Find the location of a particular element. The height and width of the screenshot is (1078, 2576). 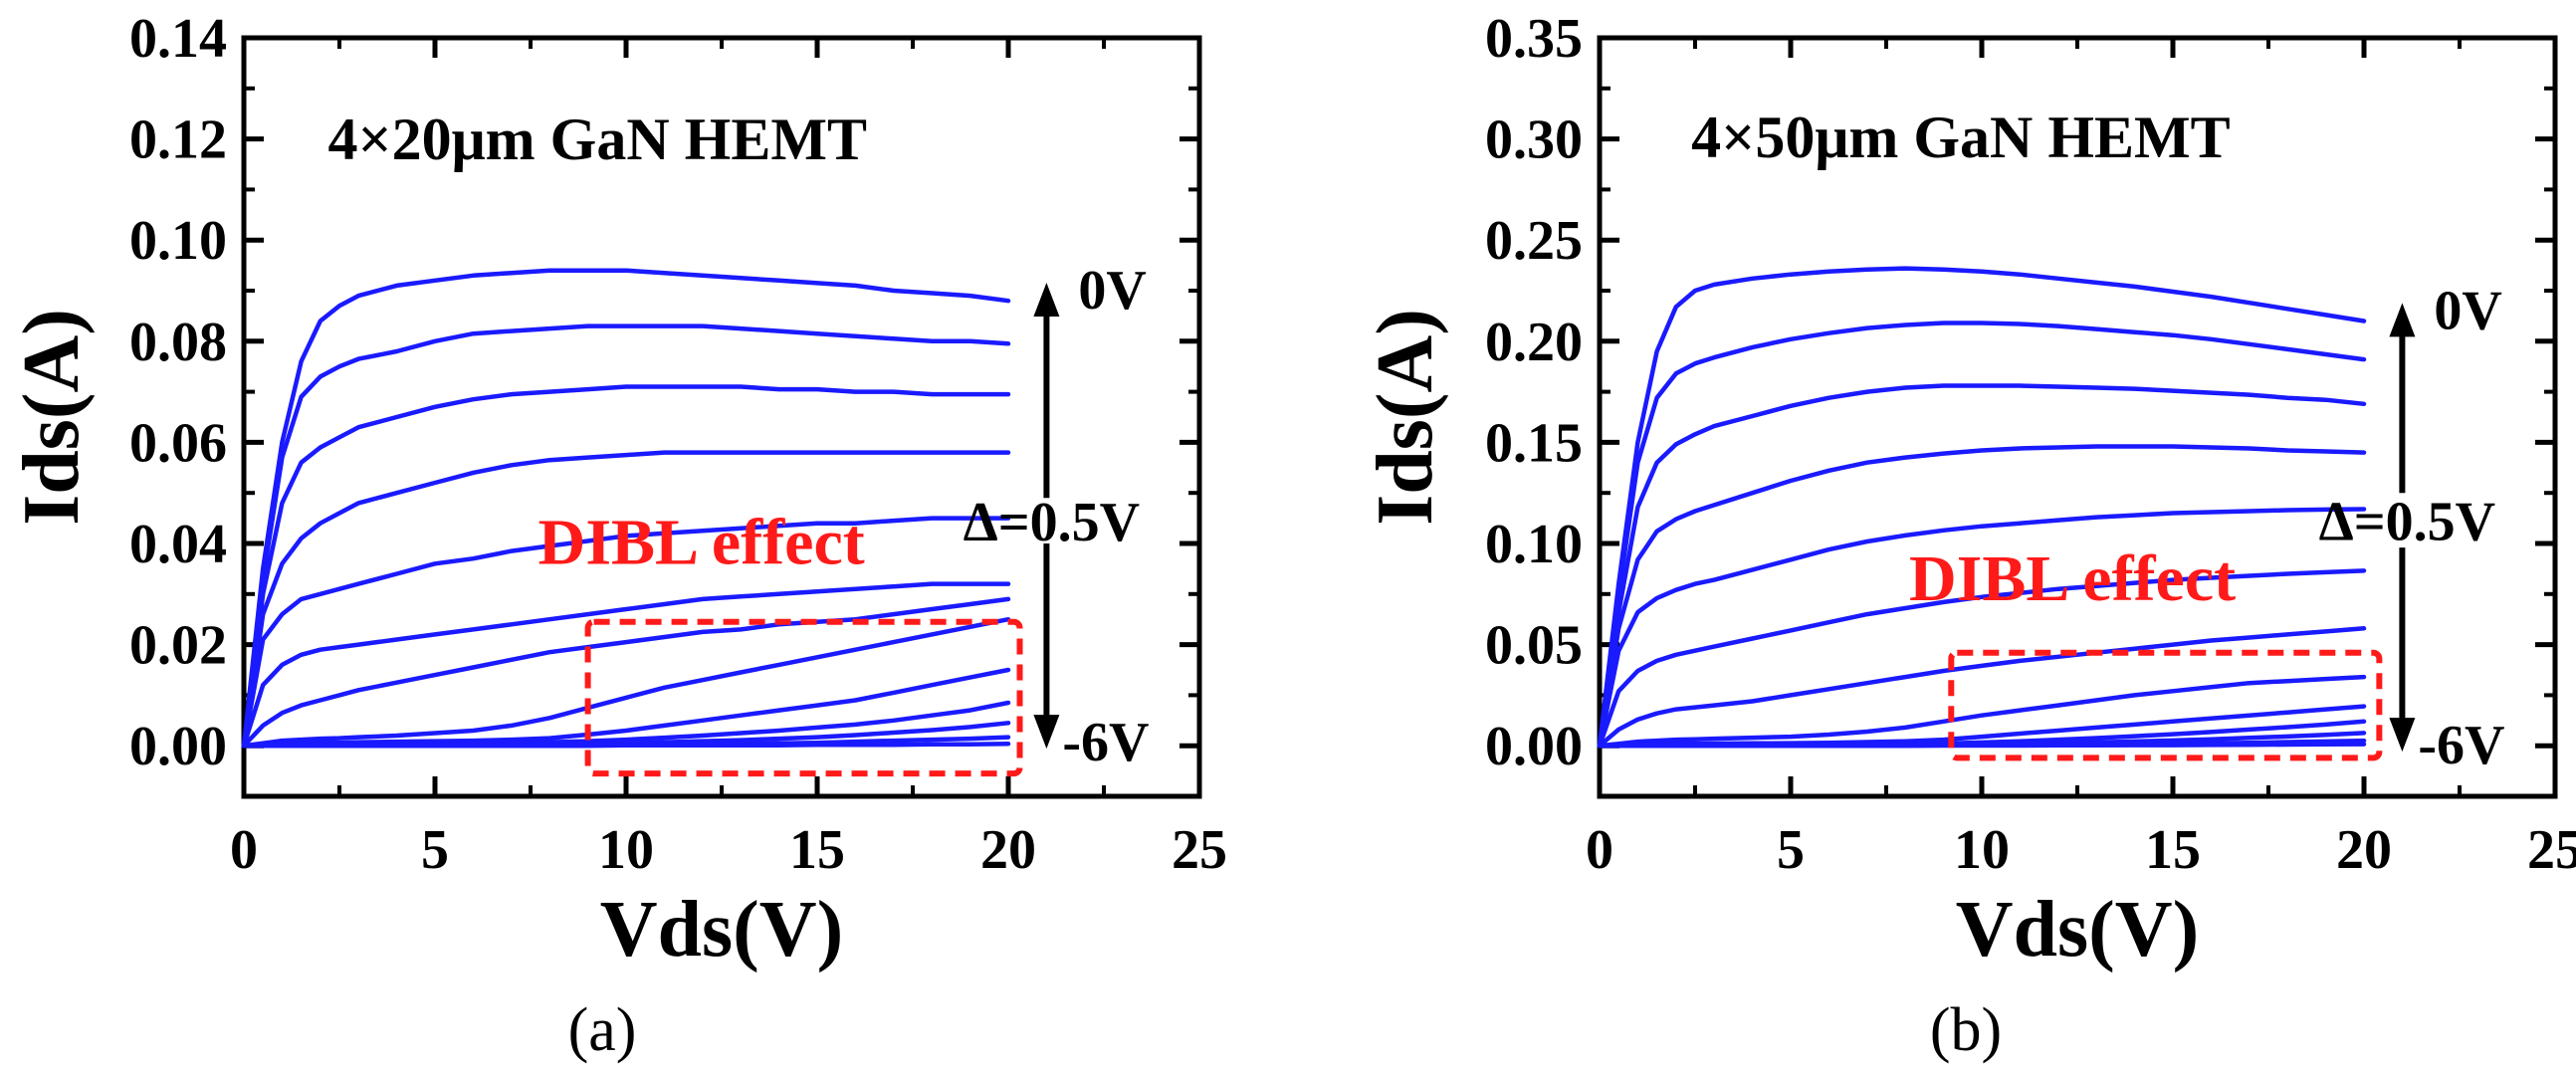

y-tick-label: 0.14 is located at coordinates (178, 39).